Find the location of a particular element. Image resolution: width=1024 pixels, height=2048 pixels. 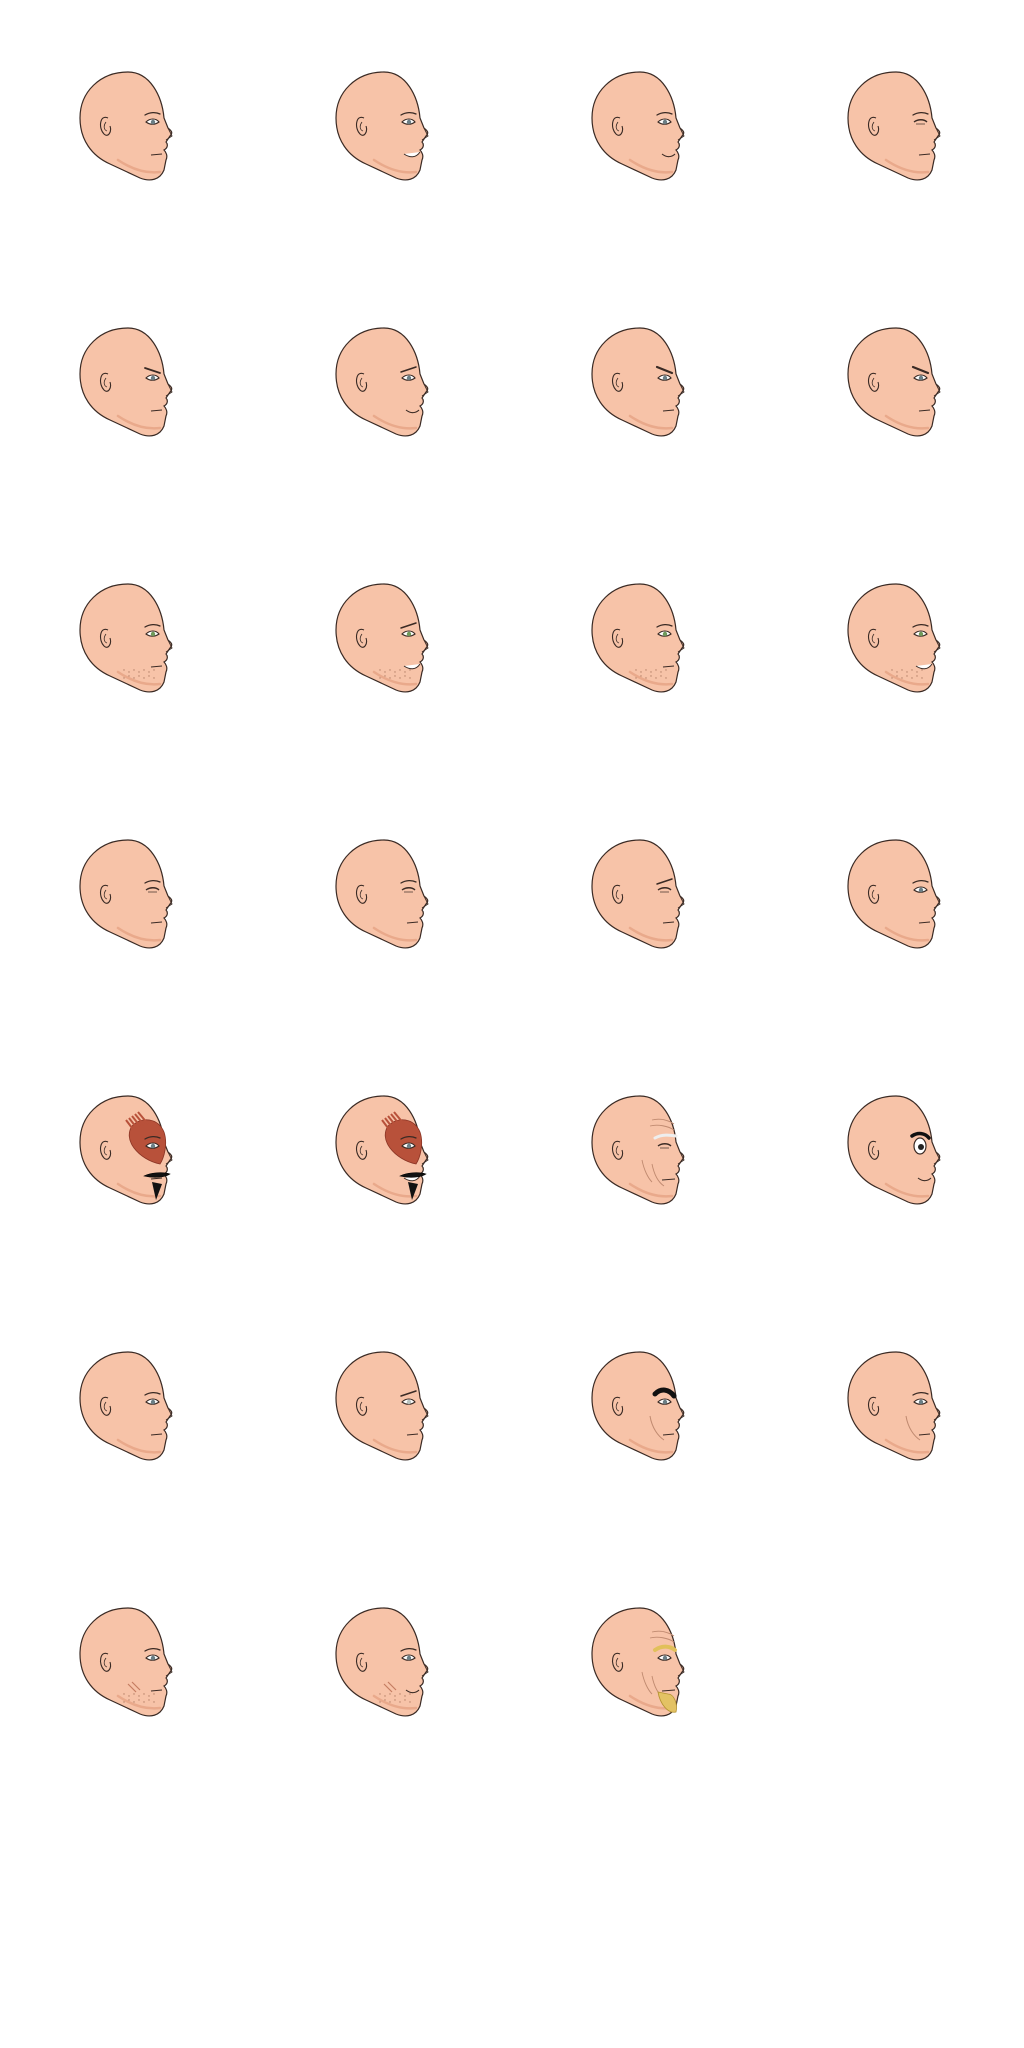

cheekbone-line is located at coordinates (657, 1428).